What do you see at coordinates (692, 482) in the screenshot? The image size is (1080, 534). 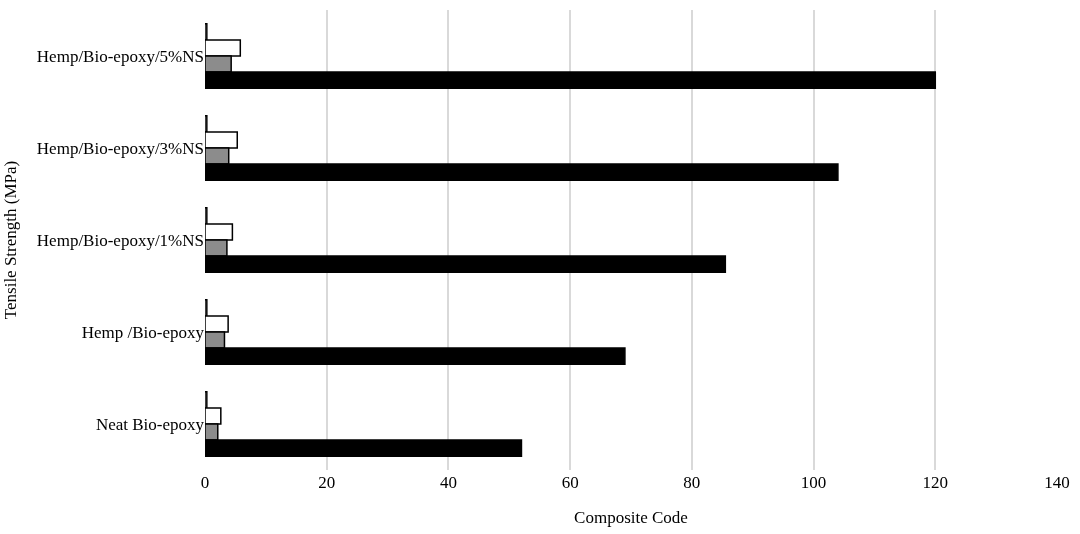 I see `x-tick-label: 80` at bounding box center [692, 482].